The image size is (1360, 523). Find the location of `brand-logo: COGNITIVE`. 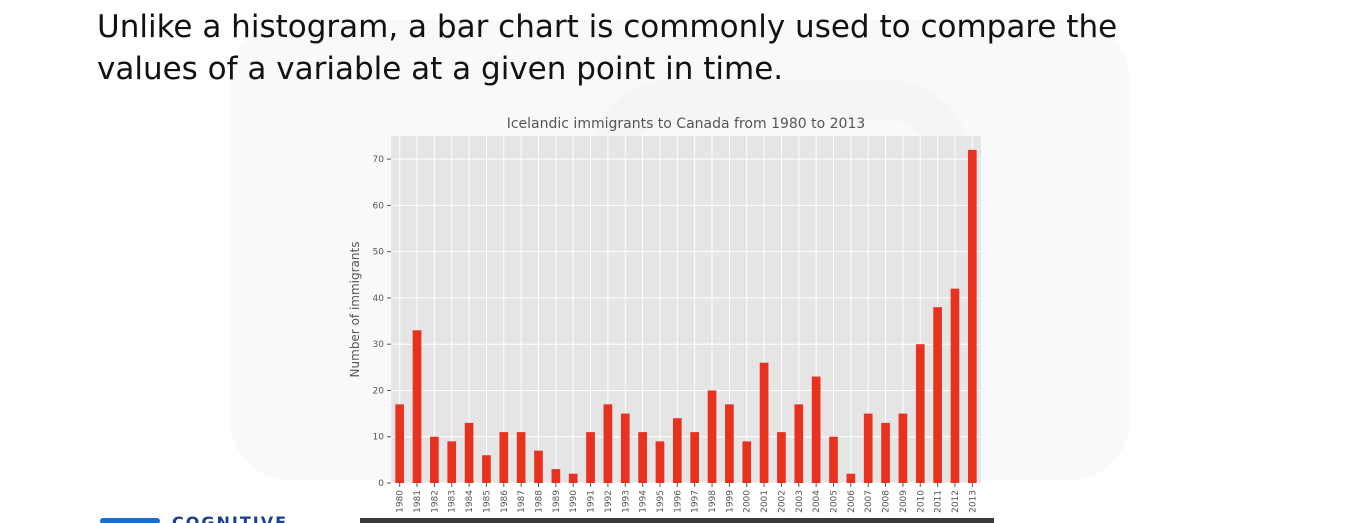

brand-logo: COGNITIVE is located at coordinates (200, 517).